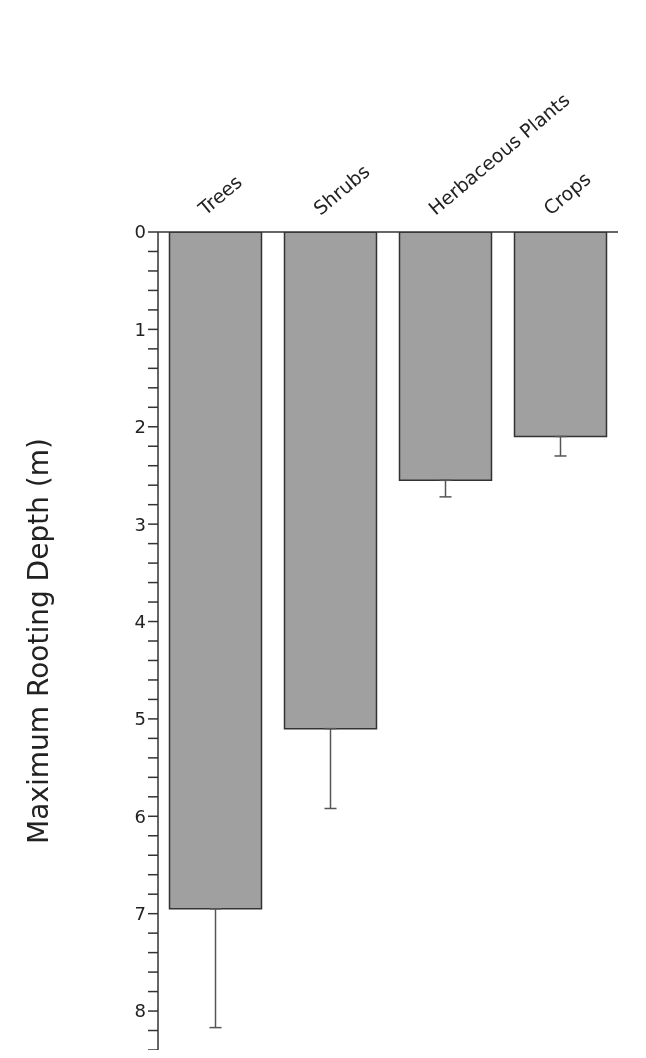  Describe the element at coordinates (140, 719) in the screenshot. I see `y-tick-label: 5` at that location.